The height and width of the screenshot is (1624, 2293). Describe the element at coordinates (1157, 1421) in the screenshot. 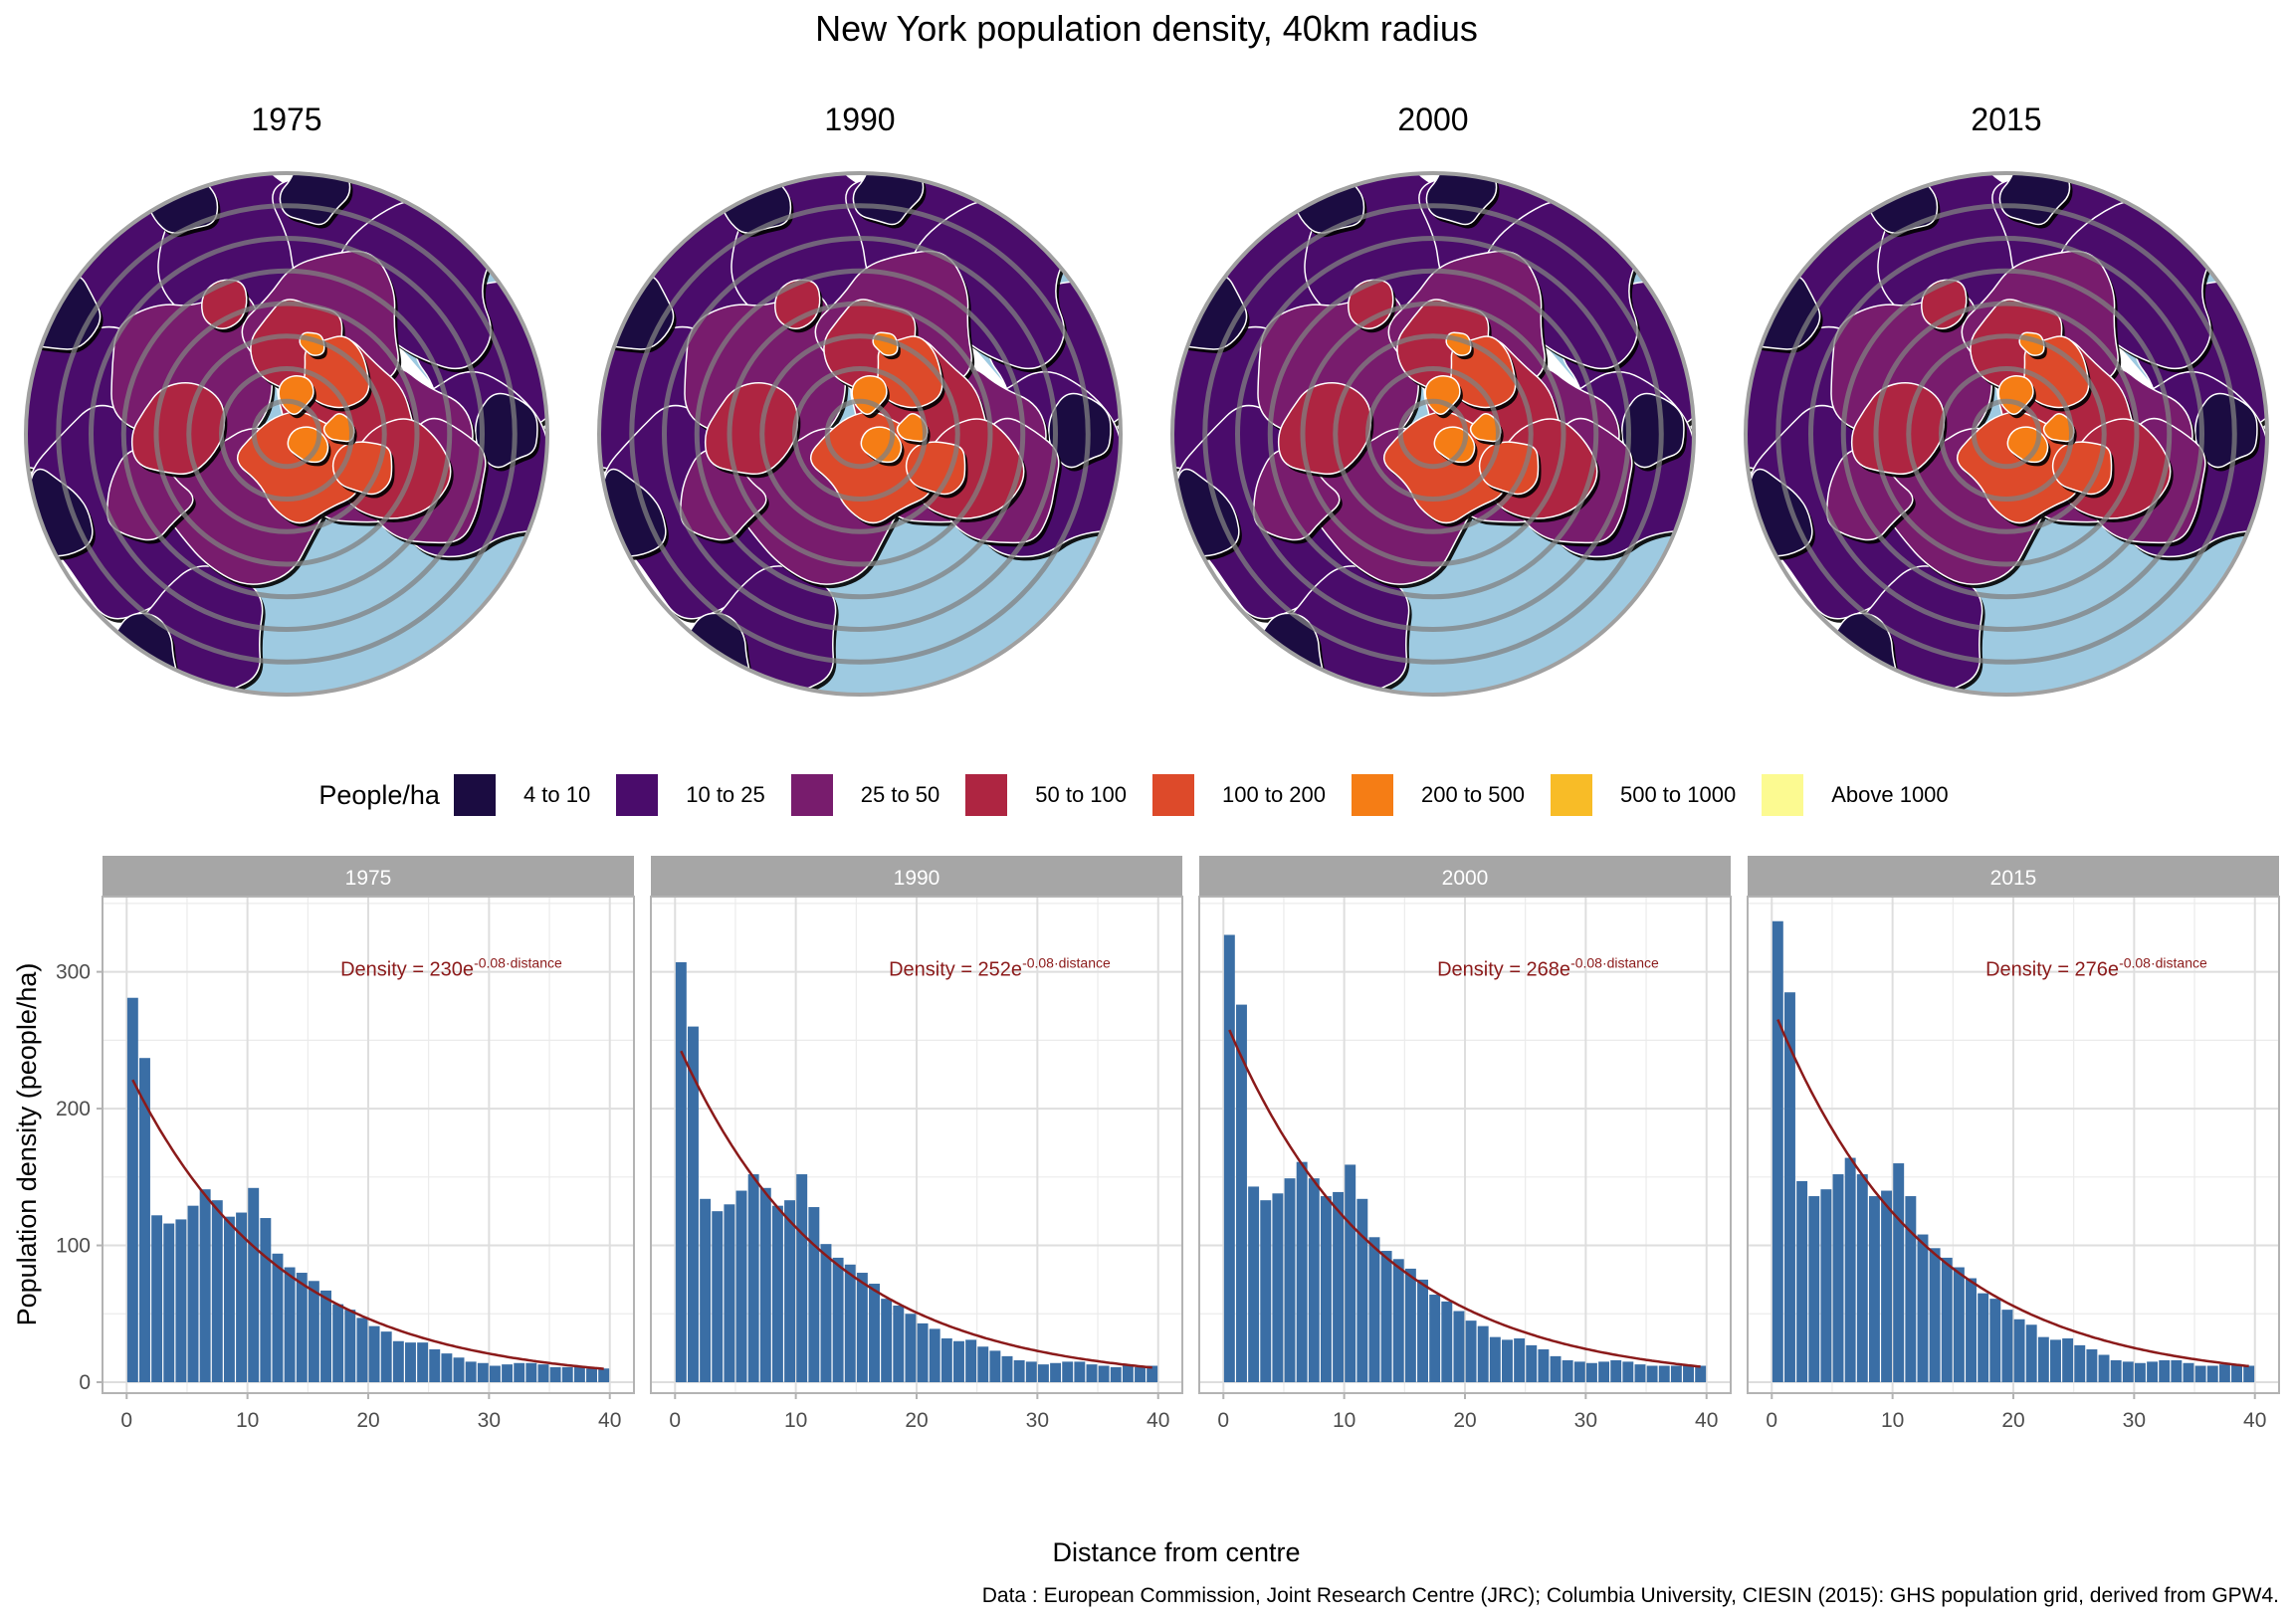

I see `x-tick-label: 40` at that location.